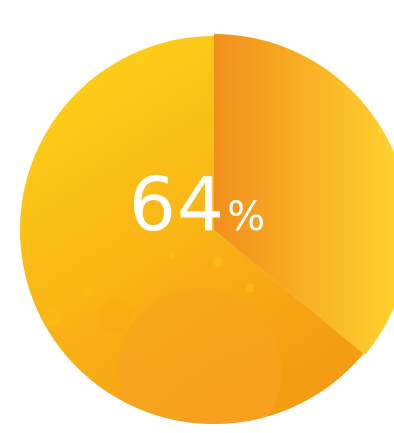 This screenshot has width=394, height=433. I want to click on percentage-unit: %, so click(246, 217).